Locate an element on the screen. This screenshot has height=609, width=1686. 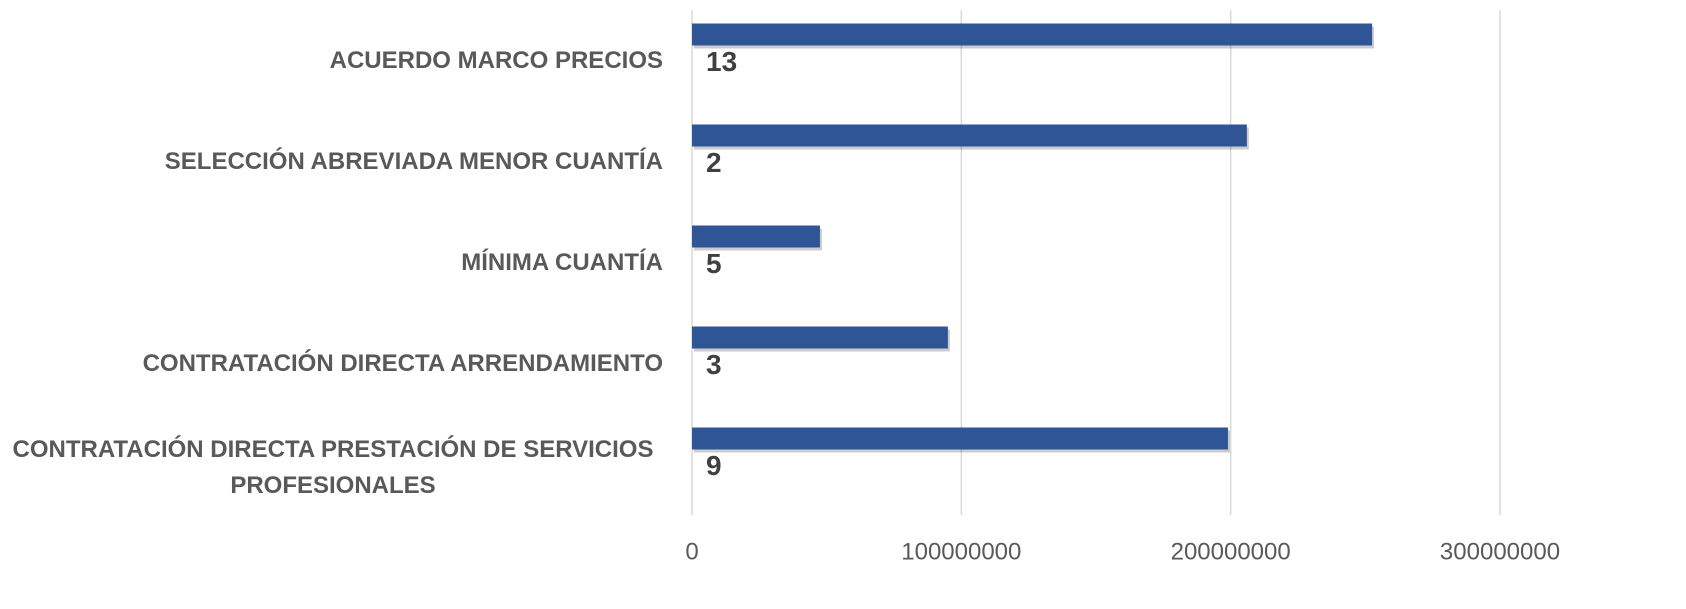
count-label: 13 is located at coordinates (721, 61).